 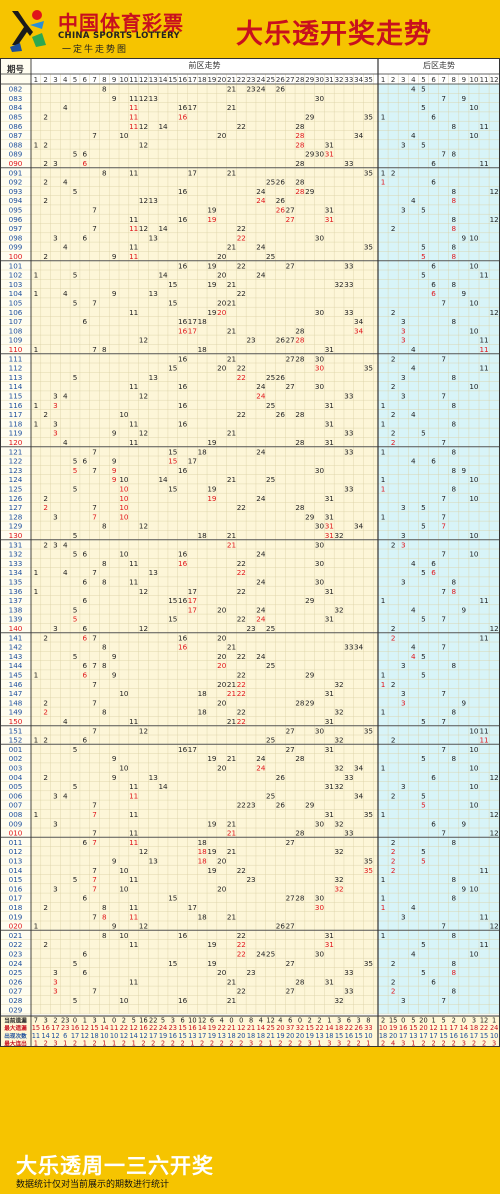 I want to click on front-hit: 28, so click(x=300, y=758).